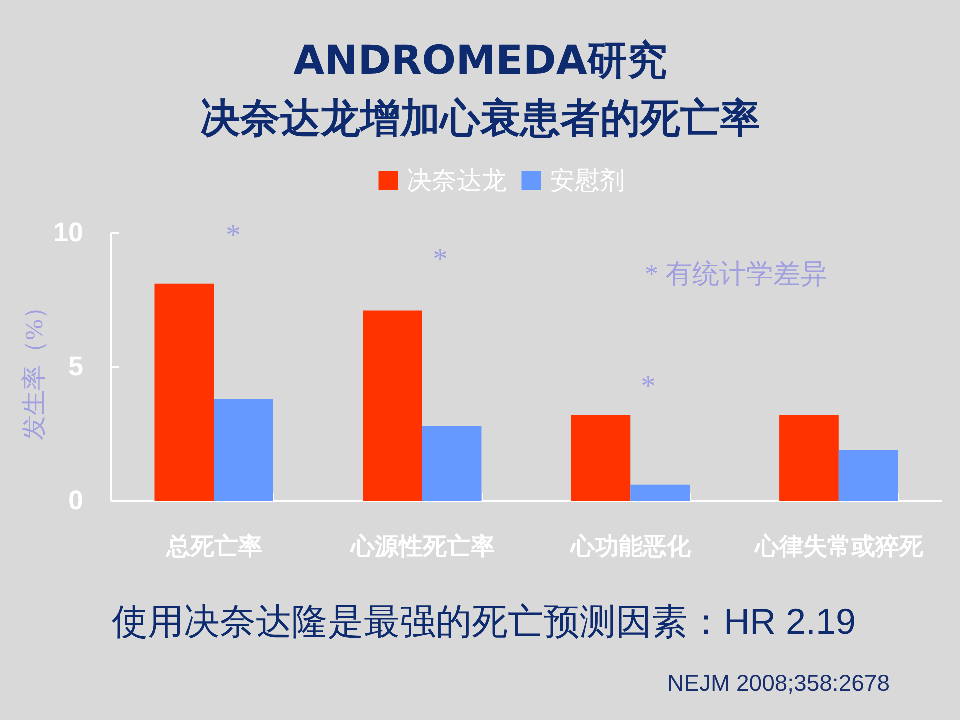 The height and width of the screenshot is (720, 960). Describe the element at coordinates (779, 683) in the screenshot. I see `text: NEJM 2008;358:2678` at that location.